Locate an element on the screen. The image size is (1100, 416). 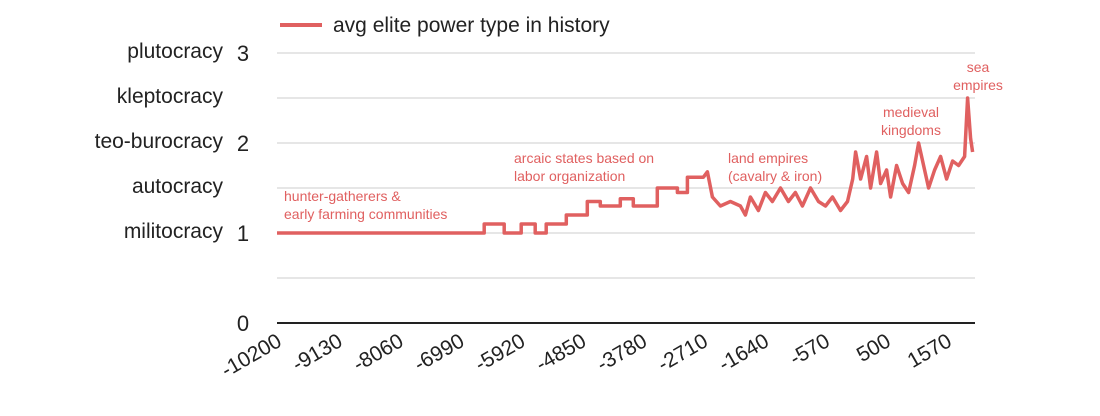
annotation: land empires is located at coordinates (768, 158).